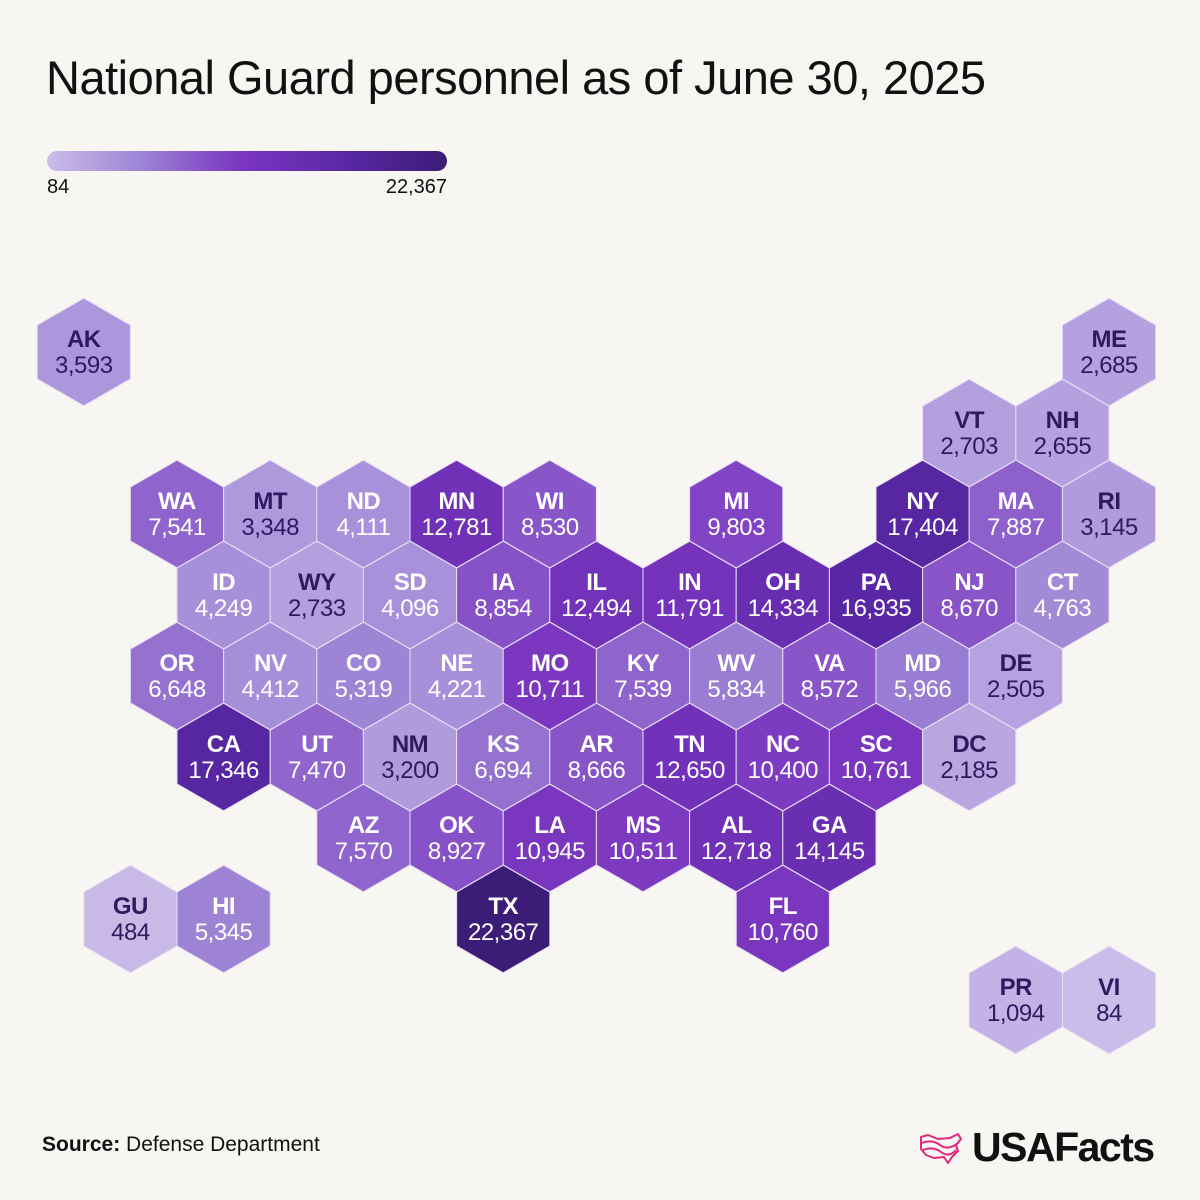 The width and height of the screenshot is (1200, 1200). I want to click on state-value-label: 17,346, so click(223, 770).